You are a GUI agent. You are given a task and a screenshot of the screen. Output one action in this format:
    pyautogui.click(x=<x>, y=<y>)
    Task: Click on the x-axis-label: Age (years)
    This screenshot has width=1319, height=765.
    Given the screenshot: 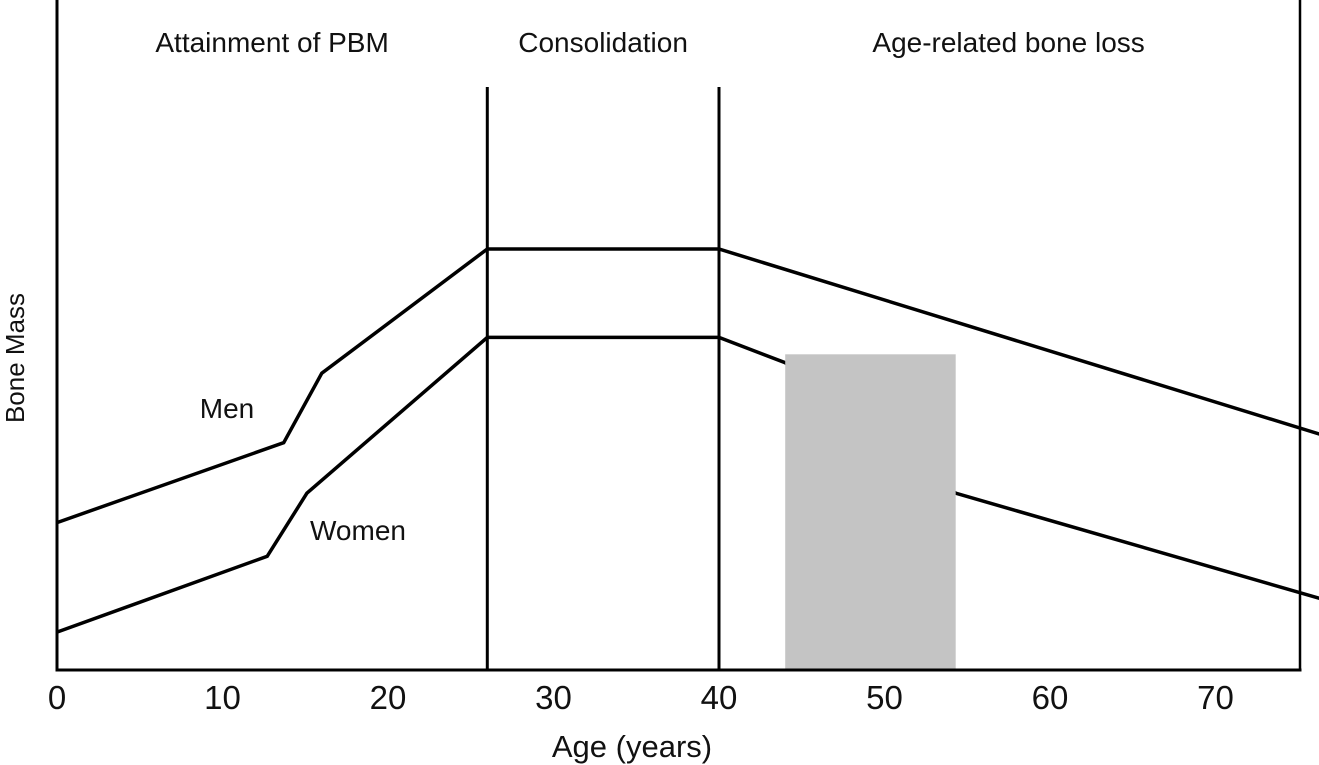 What is the action you would take?
    pyautogui.click(x=632, y=746)
    